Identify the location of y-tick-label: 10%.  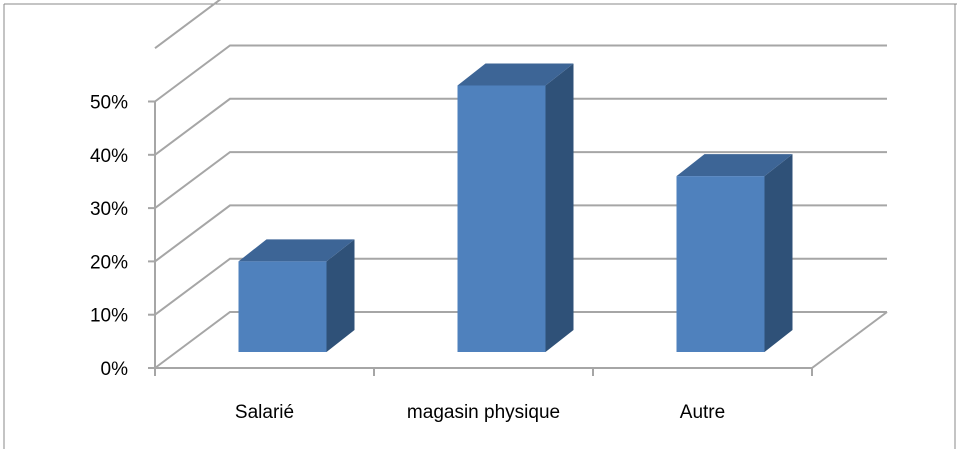
(109, 316).